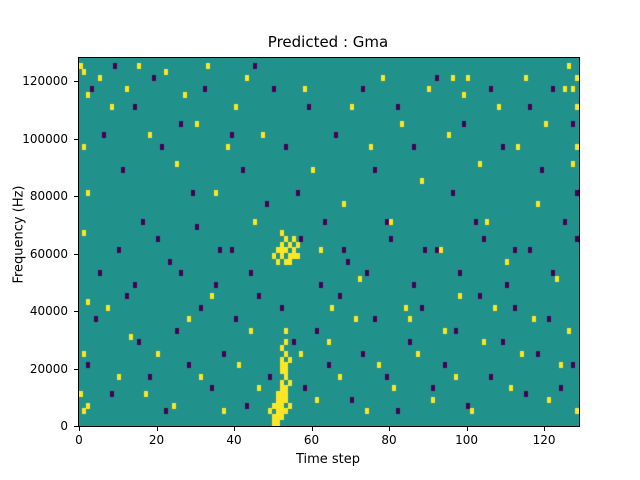 The width and height of the screenshot is (640, 480). What do you see at coordinates (45, 81) in the screenshot?
I see `y-tick-label: 120000` at bounding box center [45, 81].